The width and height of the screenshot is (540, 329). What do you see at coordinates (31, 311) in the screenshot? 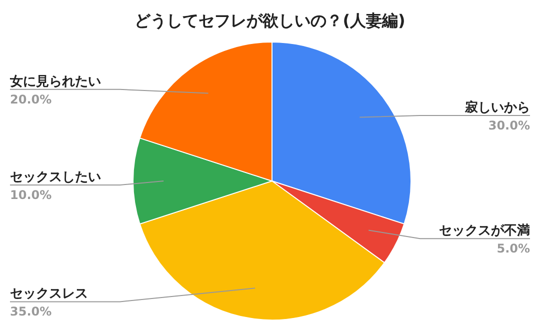
I see `data-label: 35.0%` at bounding box center [31, 311].